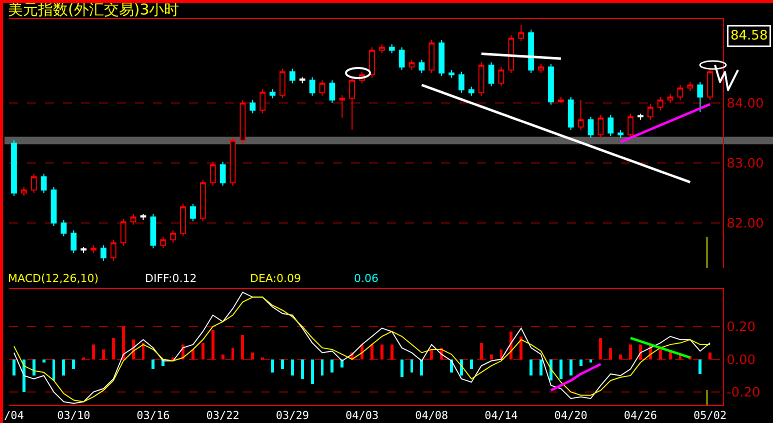  I want to click on x-tick-label: 04/20, so click(571, 415).